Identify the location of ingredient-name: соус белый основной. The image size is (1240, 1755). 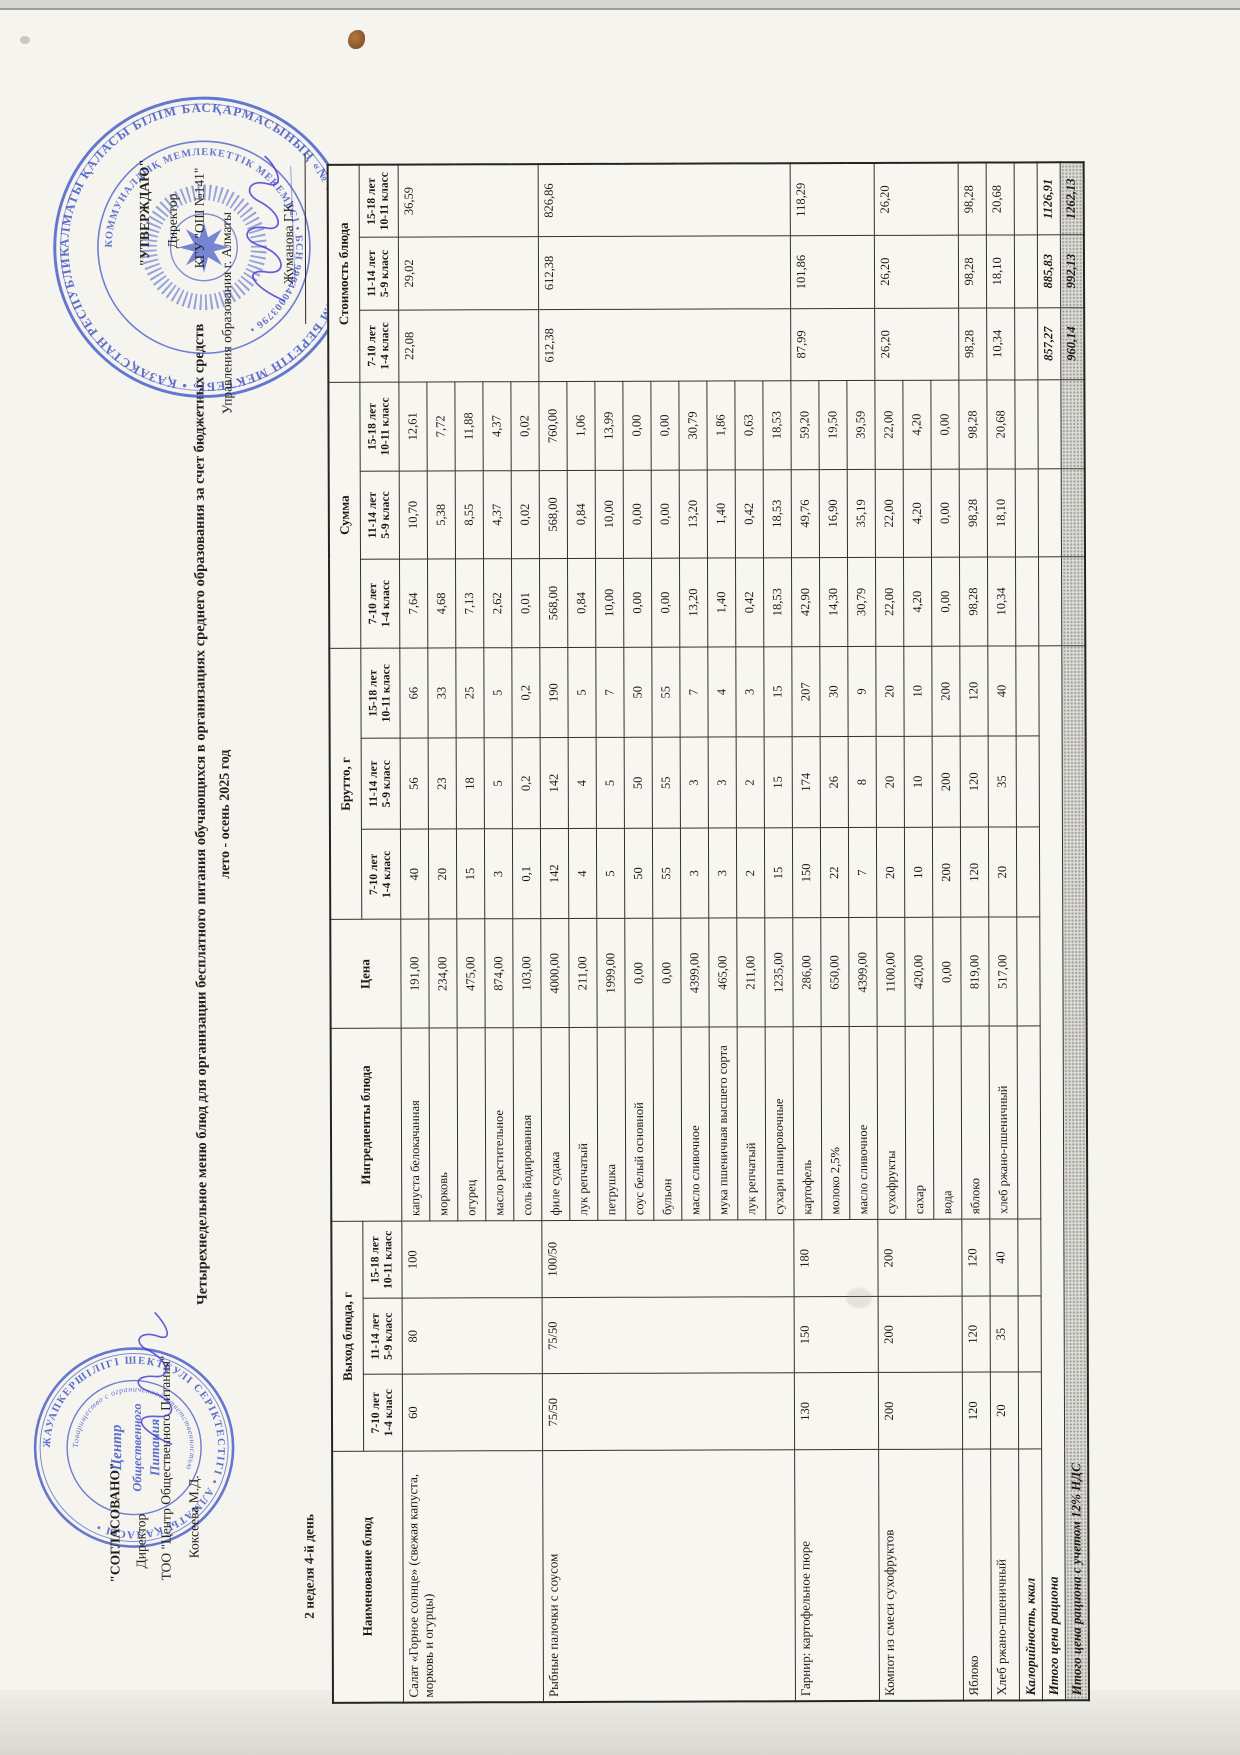
(639, 1124).